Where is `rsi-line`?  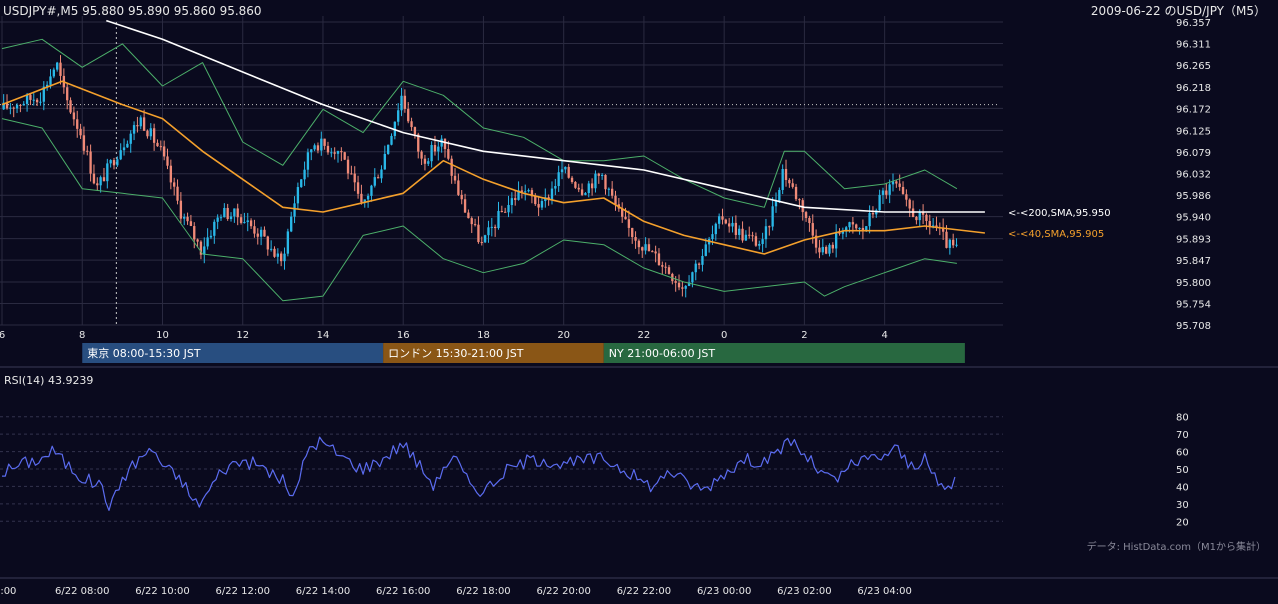 rsi-line is located at coordinates (479, 473).